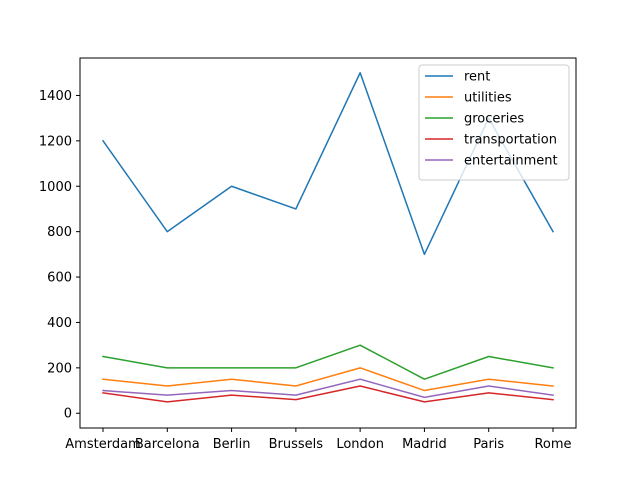 Image resolution: width=640 pixels, height=480 pixels. I want to click on legend-box, so click(494, 122).